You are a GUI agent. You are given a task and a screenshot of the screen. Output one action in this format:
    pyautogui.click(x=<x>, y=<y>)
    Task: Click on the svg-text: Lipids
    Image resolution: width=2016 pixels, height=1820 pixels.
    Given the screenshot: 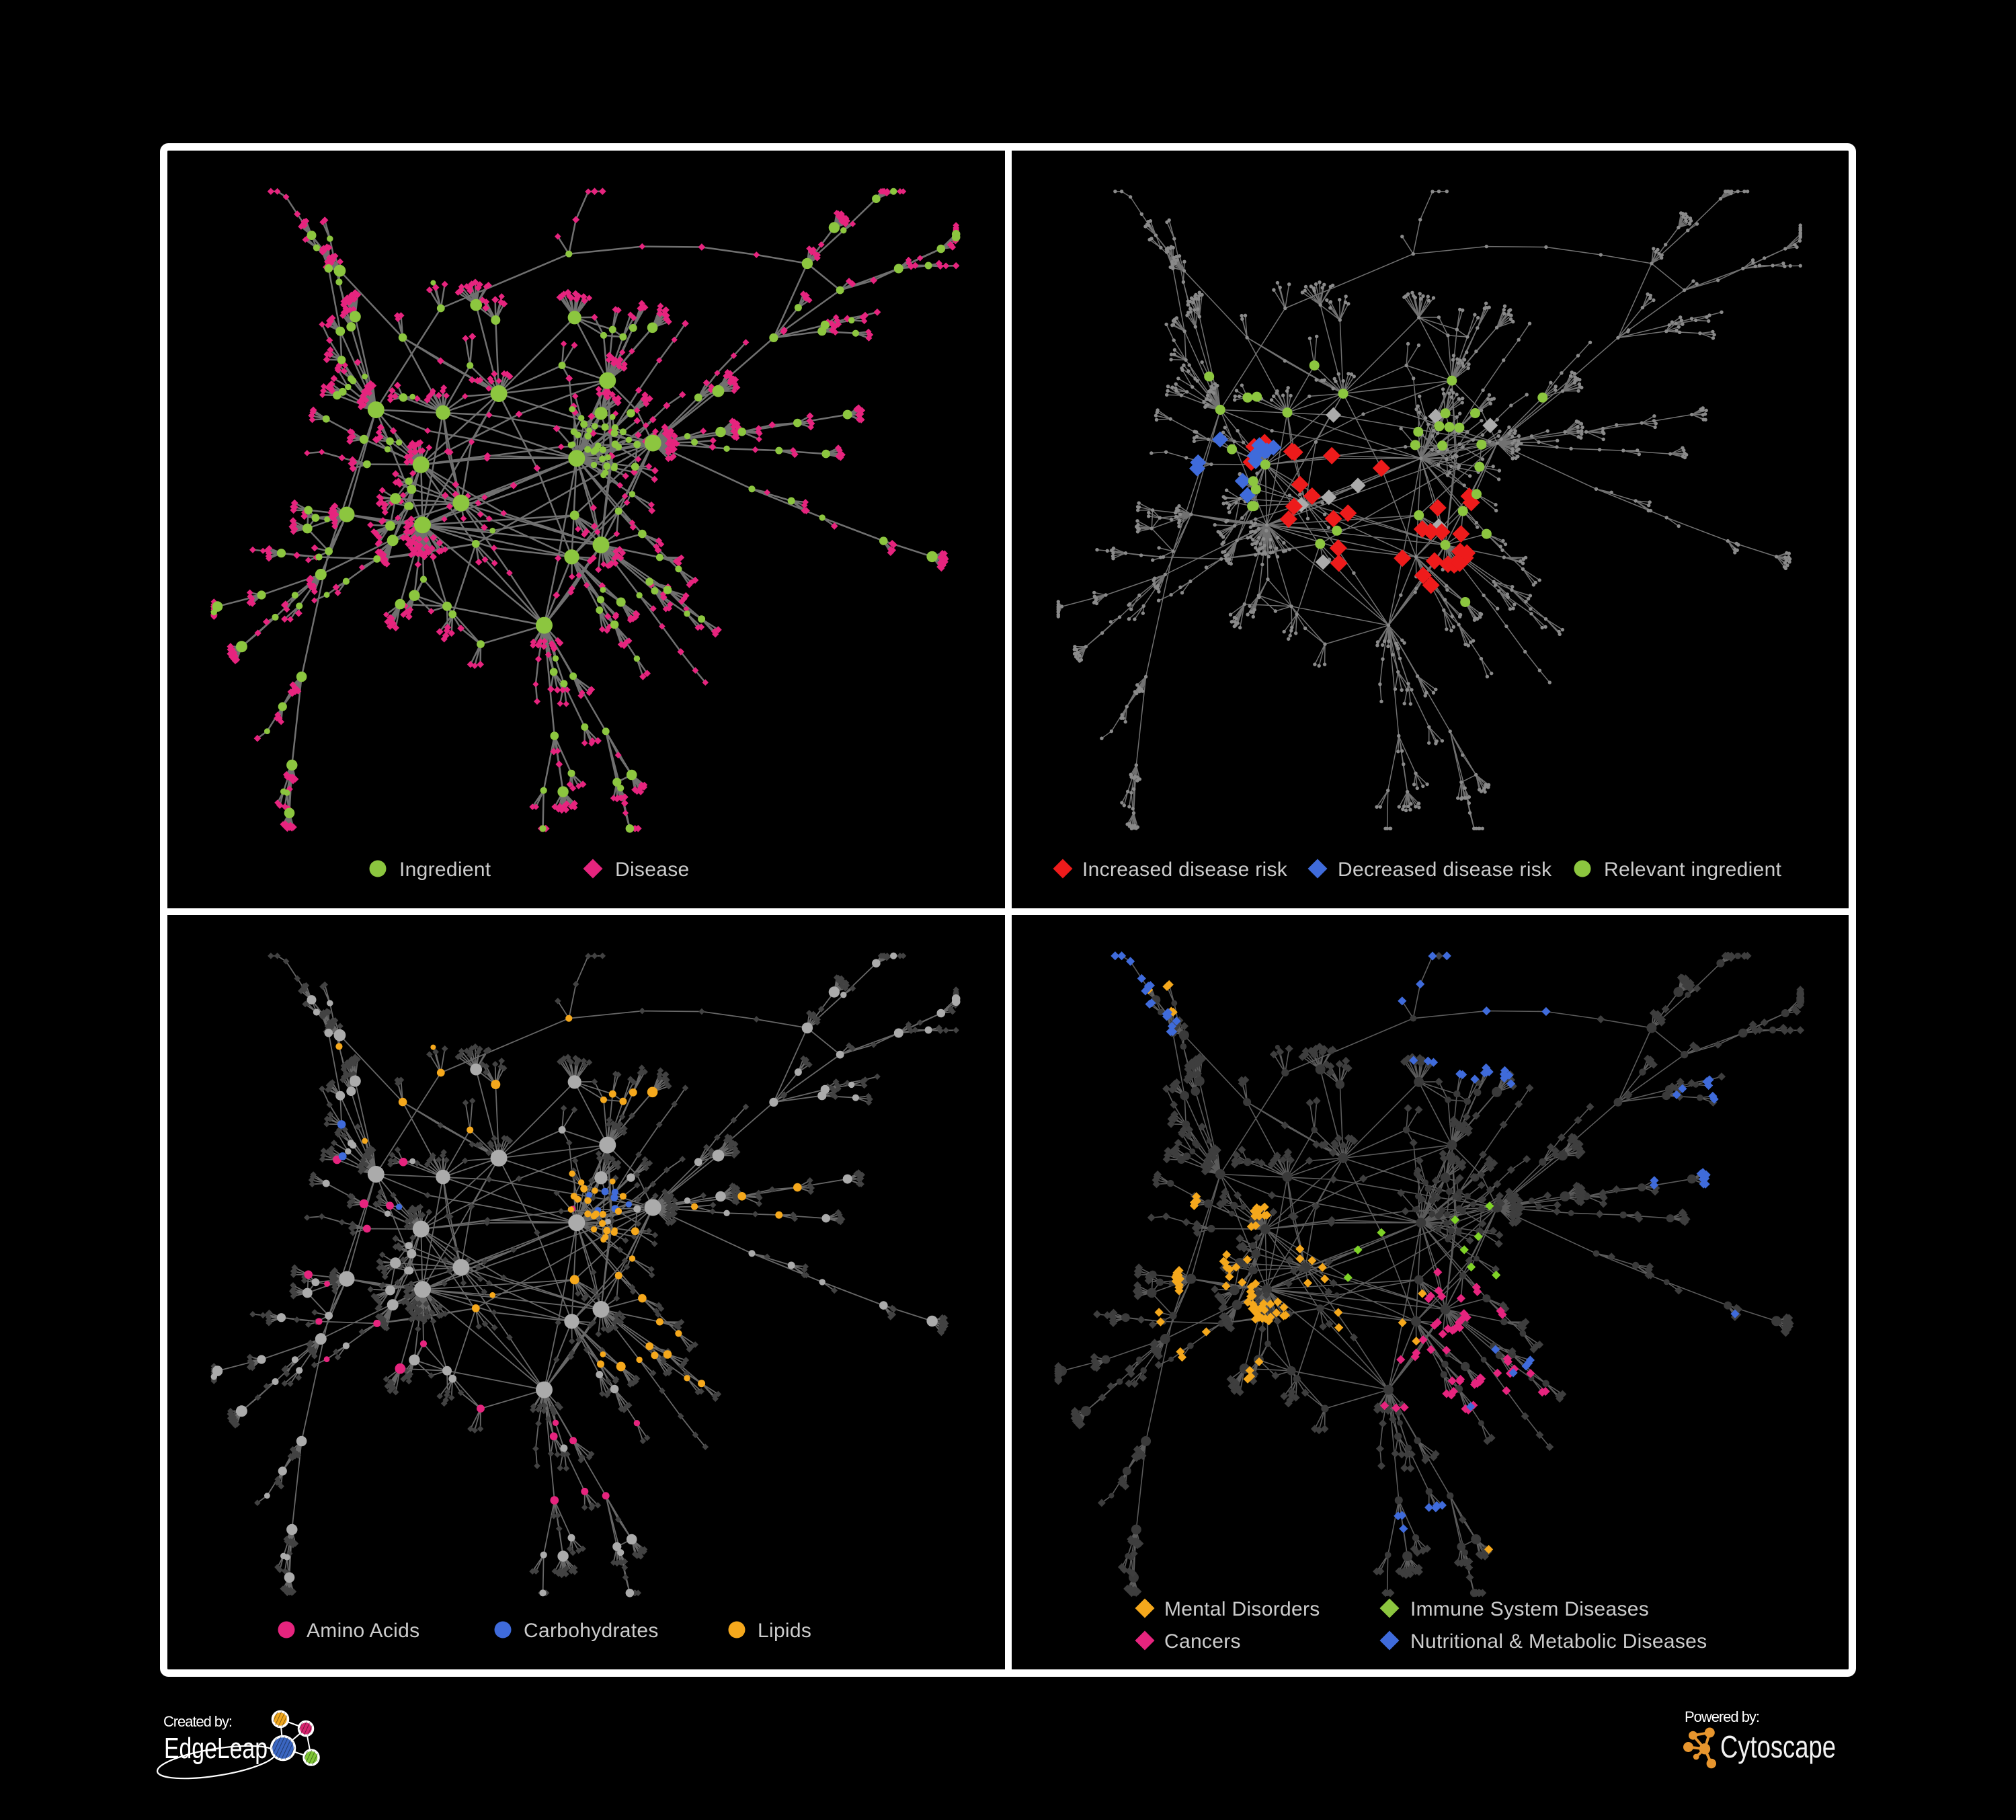 What is the action you would take?
    pyautogui.click(x=784, y=1631)
    